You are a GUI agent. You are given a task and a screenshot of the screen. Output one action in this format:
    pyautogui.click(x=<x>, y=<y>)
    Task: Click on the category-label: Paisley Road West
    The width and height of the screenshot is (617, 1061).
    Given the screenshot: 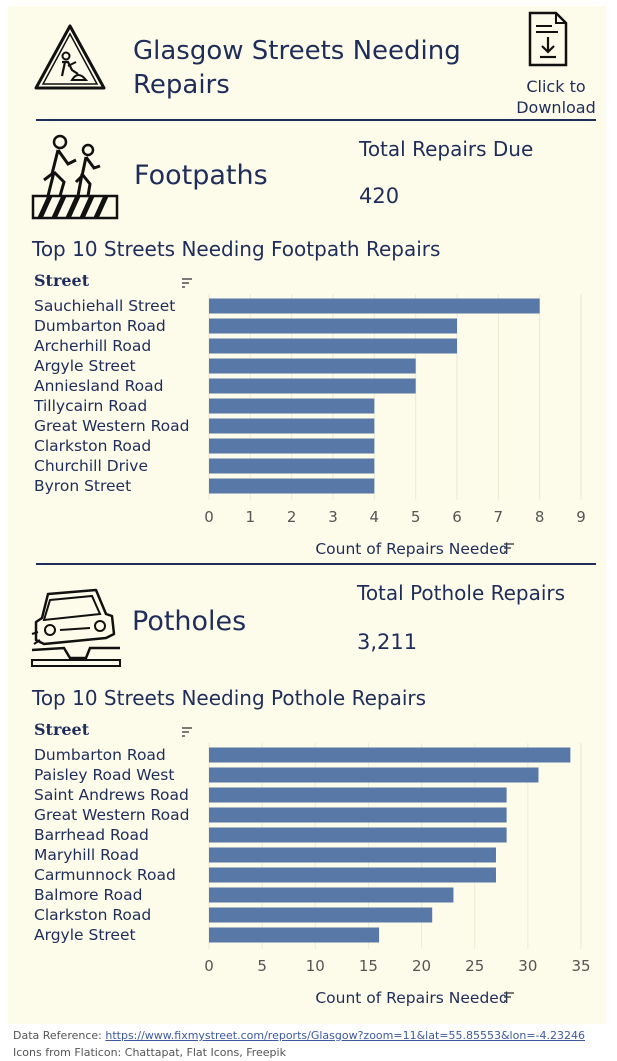 What is the action you would take?
    pyautogui.click(x=104, y=775)
    